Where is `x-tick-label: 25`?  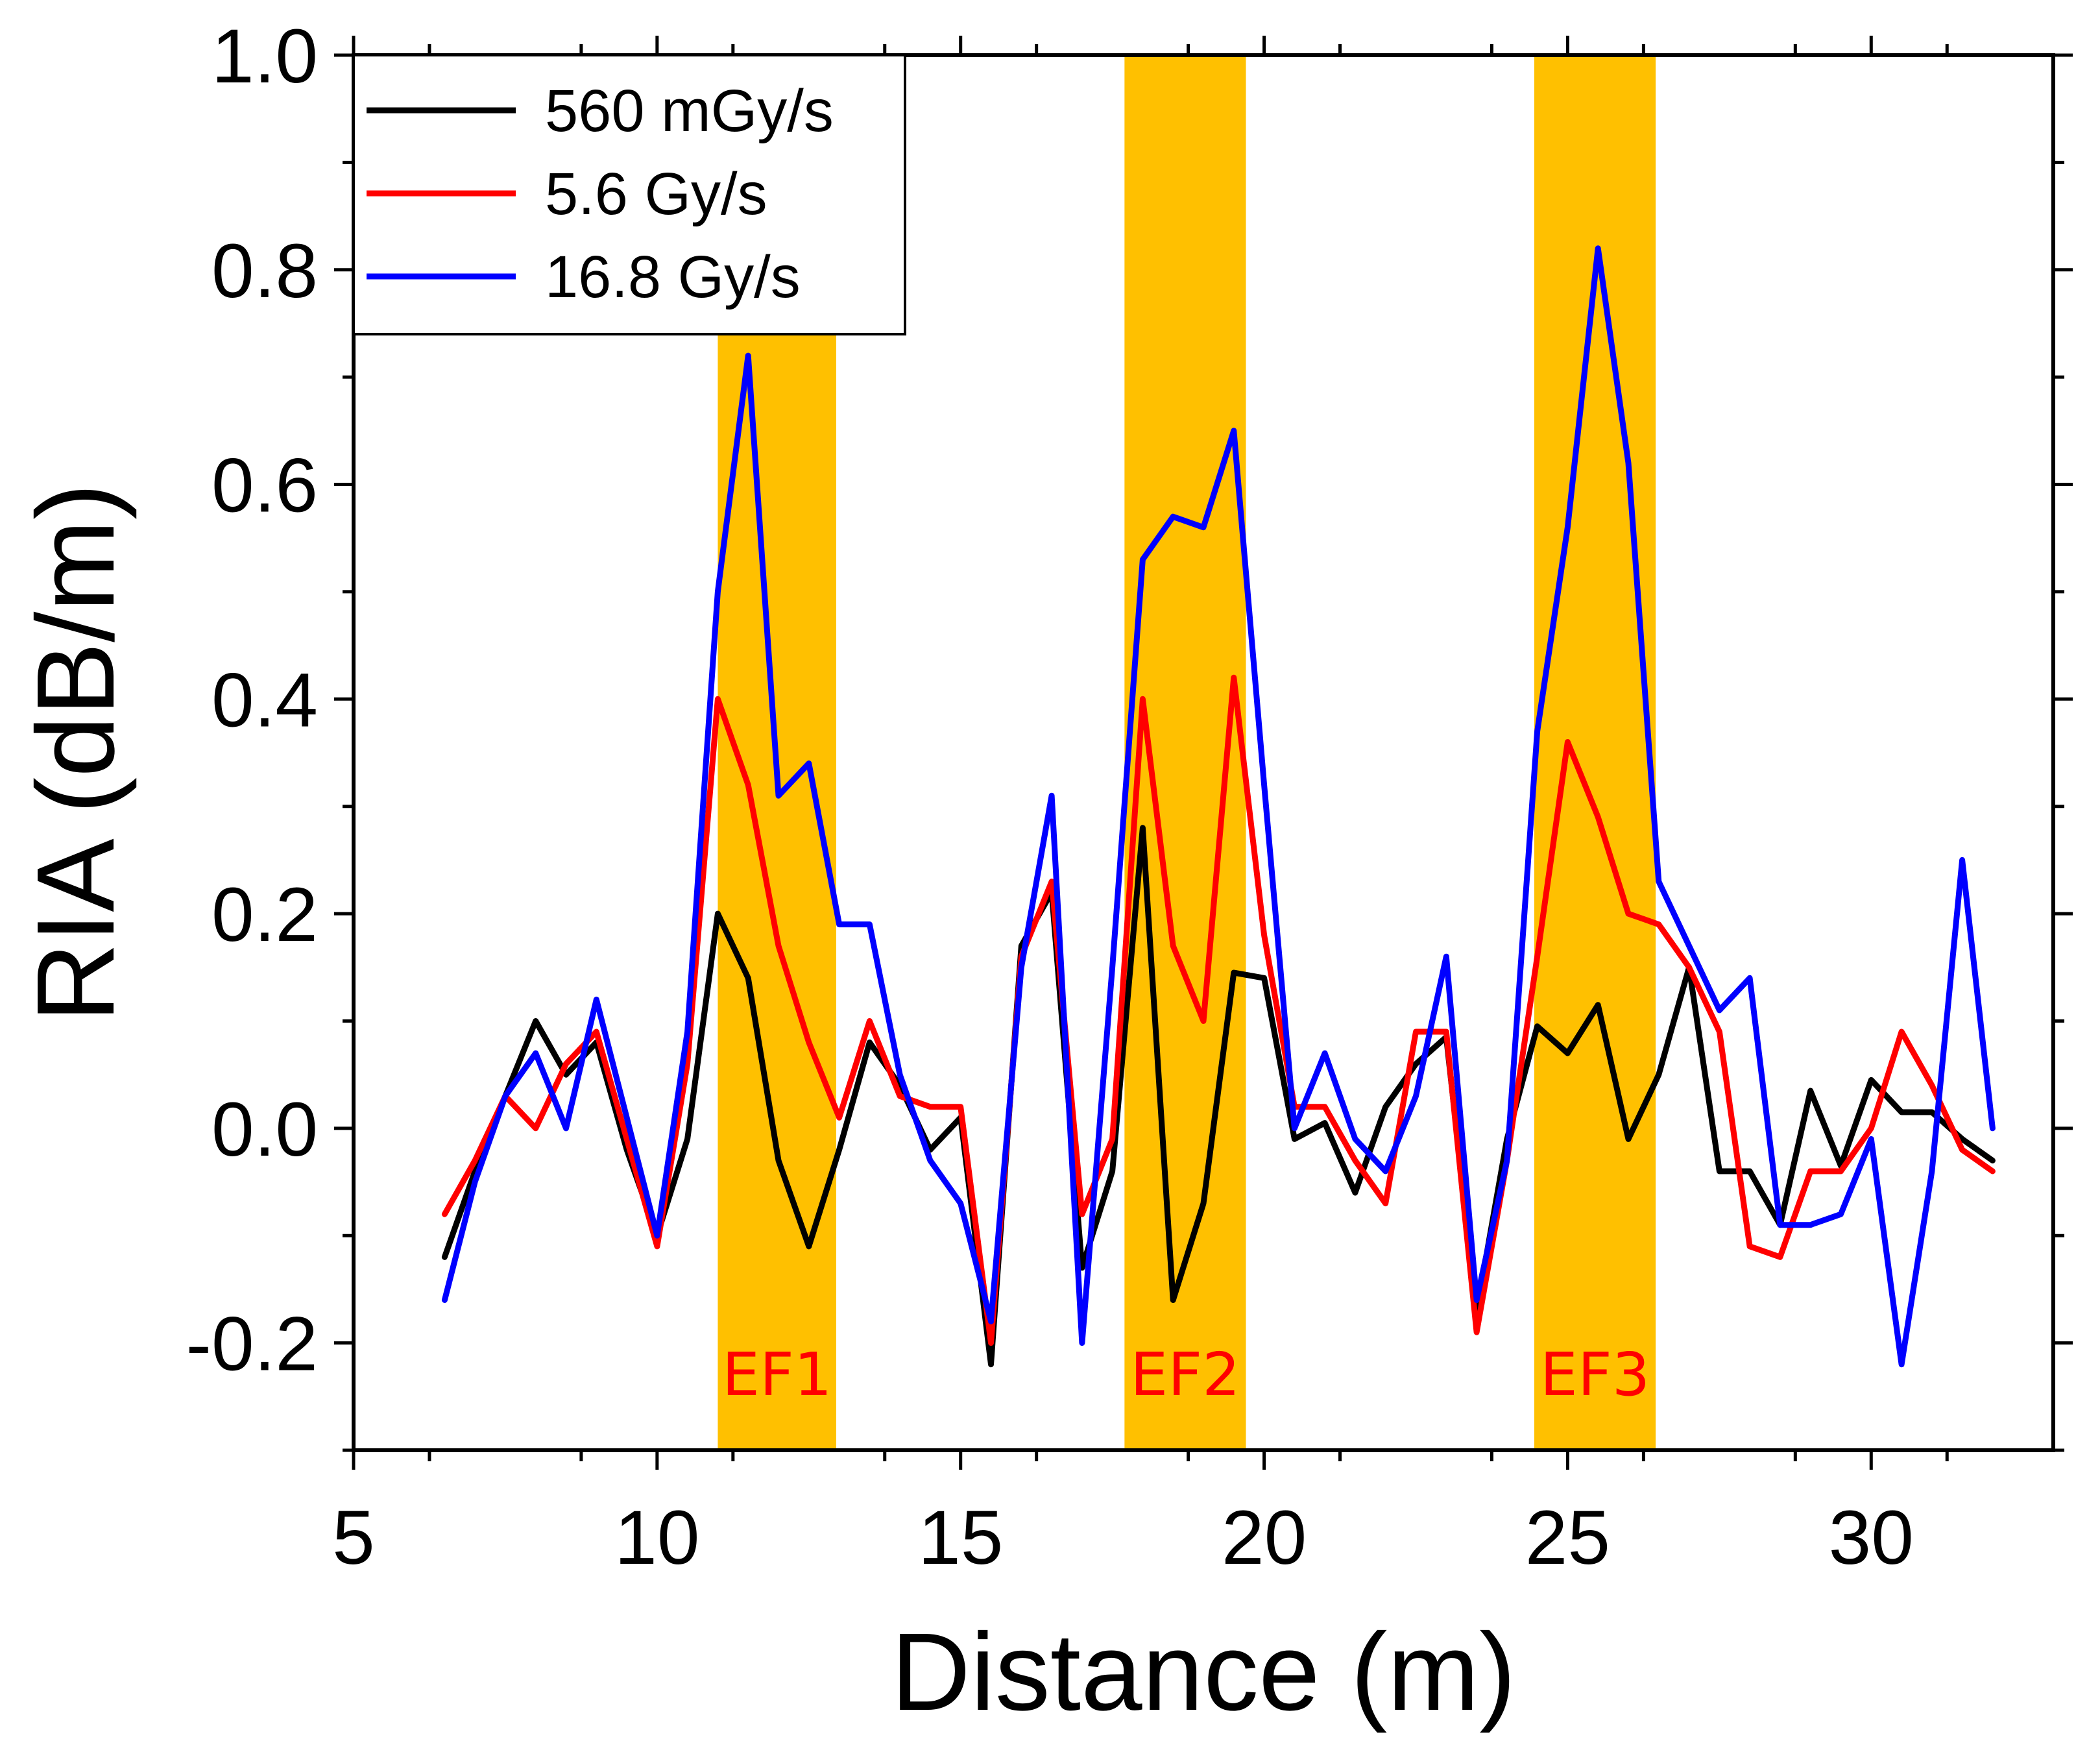 x-tick-label: 25 is located at coordinates (1567, 1538).